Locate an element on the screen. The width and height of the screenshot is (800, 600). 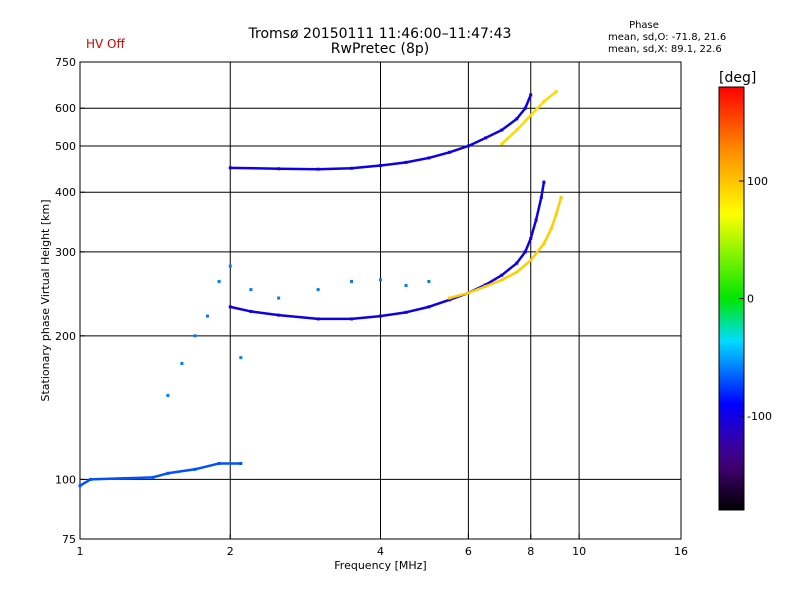
series-x-trace-upper-second-hop- is located at coordinates (529, 118).